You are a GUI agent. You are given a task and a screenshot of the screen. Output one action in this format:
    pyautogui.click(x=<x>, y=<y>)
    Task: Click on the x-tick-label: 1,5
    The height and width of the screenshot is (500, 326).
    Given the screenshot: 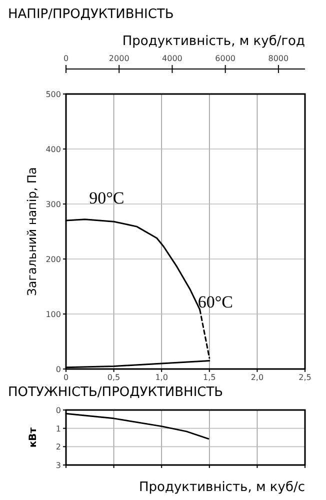 What is the action you would take?
    pyautogui.click(x=209, y=377)
    